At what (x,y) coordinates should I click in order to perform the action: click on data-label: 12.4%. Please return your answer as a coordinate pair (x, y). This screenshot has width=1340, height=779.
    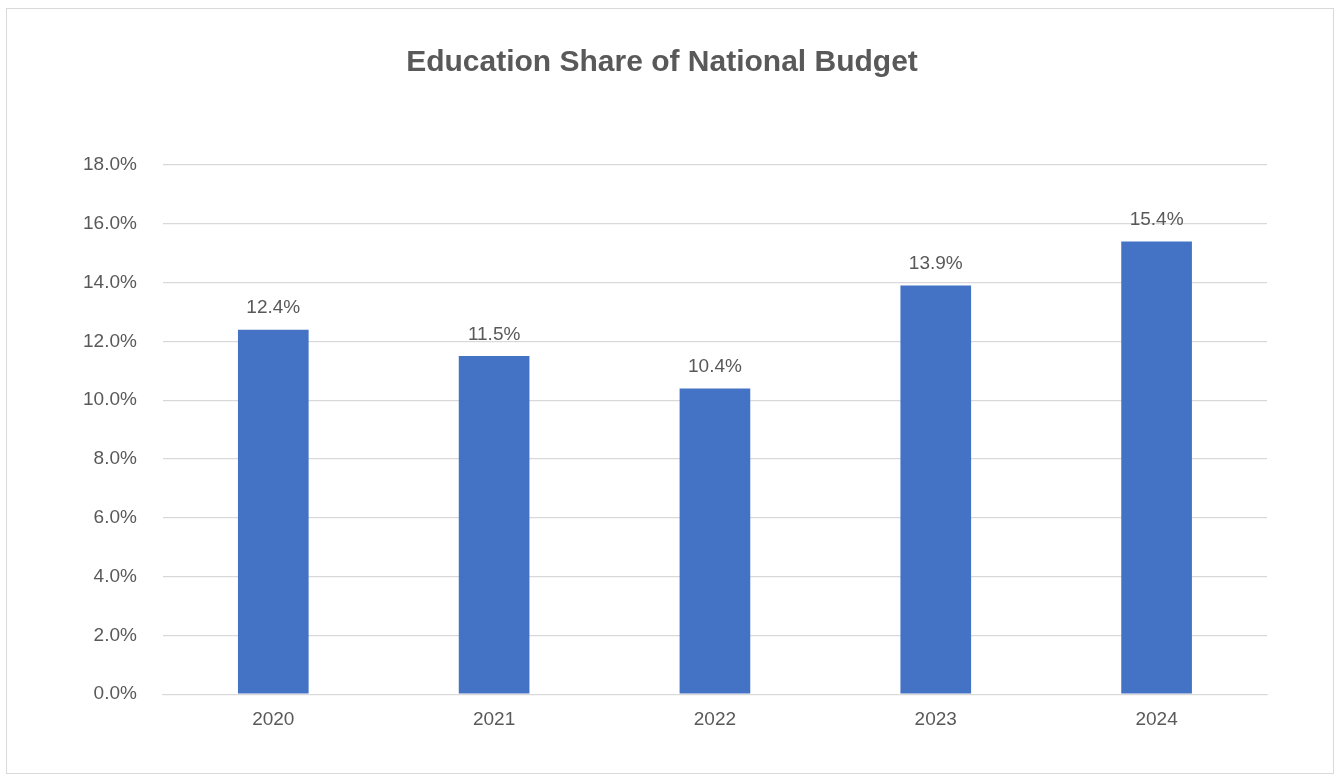
    Looking at the image, I should click on (273, 307).